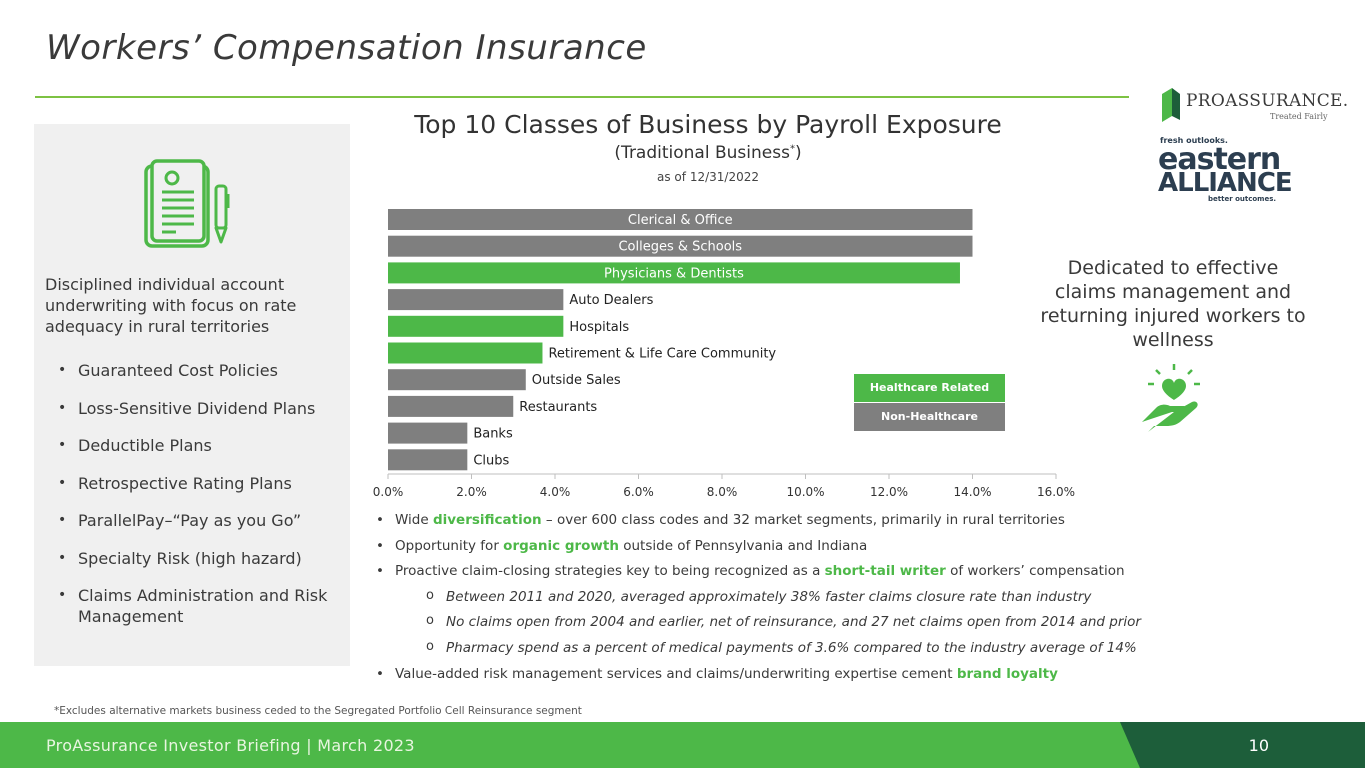 The image size is (1365, 768). Describe the element at coordinates (599, 327) in the screenshot. I see `bar-label-4: Hospitals` at that location.